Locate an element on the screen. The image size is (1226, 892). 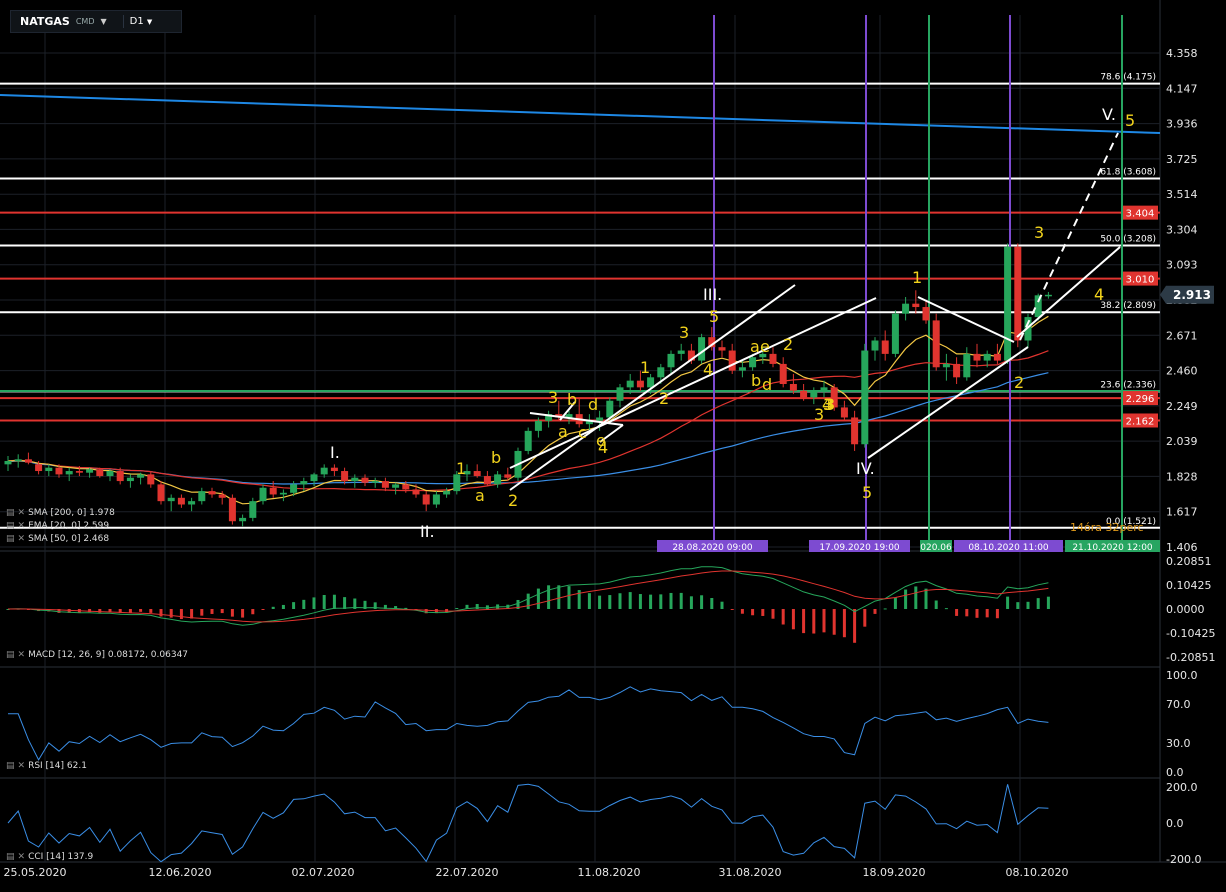
price-axis-tick: 1.828 is located at coordinates (1182, 476).